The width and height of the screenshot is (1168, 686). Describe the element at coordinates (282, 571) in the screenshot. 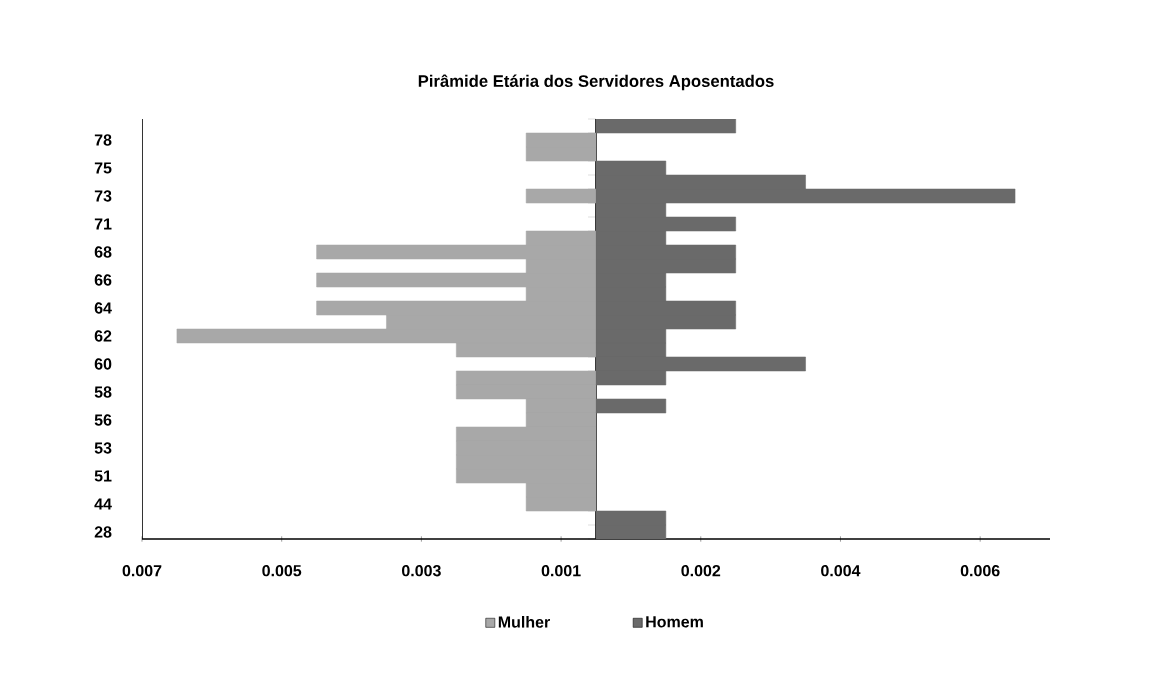

I see `x-tick-label: 0.005` at that location.